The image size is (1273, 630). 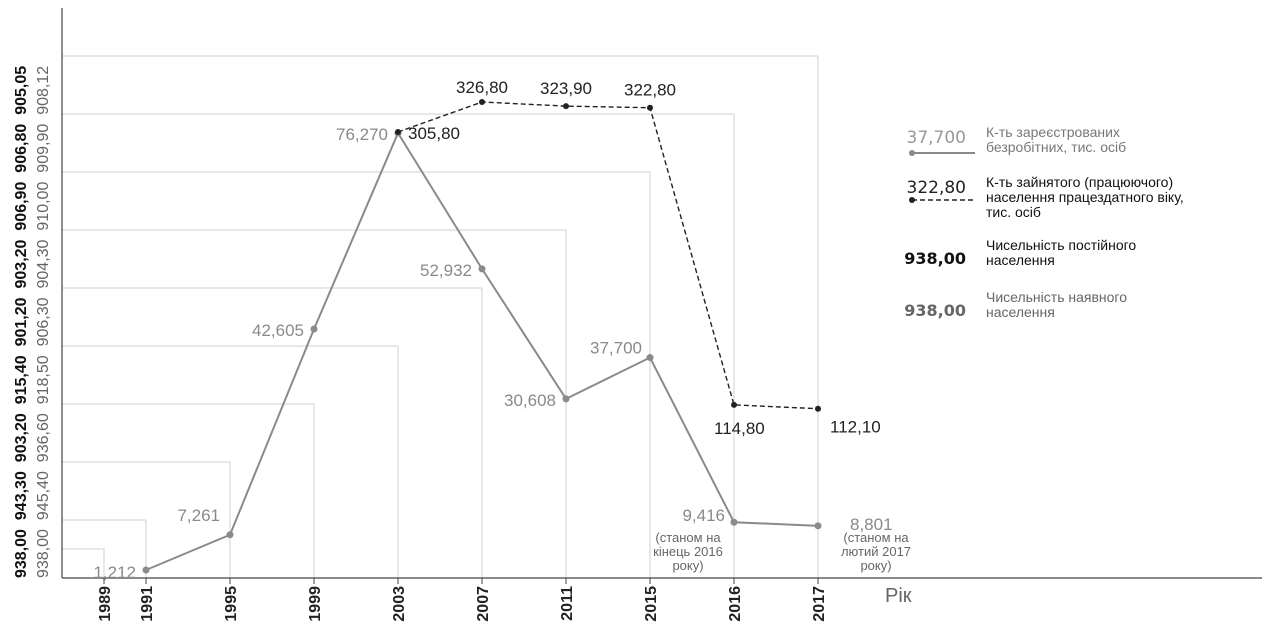 I want to click on x-tick-label: 1989, so click(x=105, y=604).